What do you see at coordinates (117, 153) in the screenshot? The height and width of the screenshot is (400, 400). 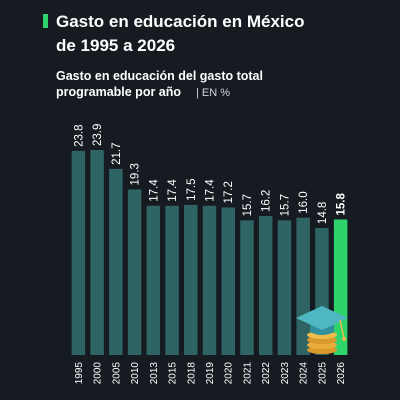 I see `value-label: 21.7` at bounding box center [117, 153].